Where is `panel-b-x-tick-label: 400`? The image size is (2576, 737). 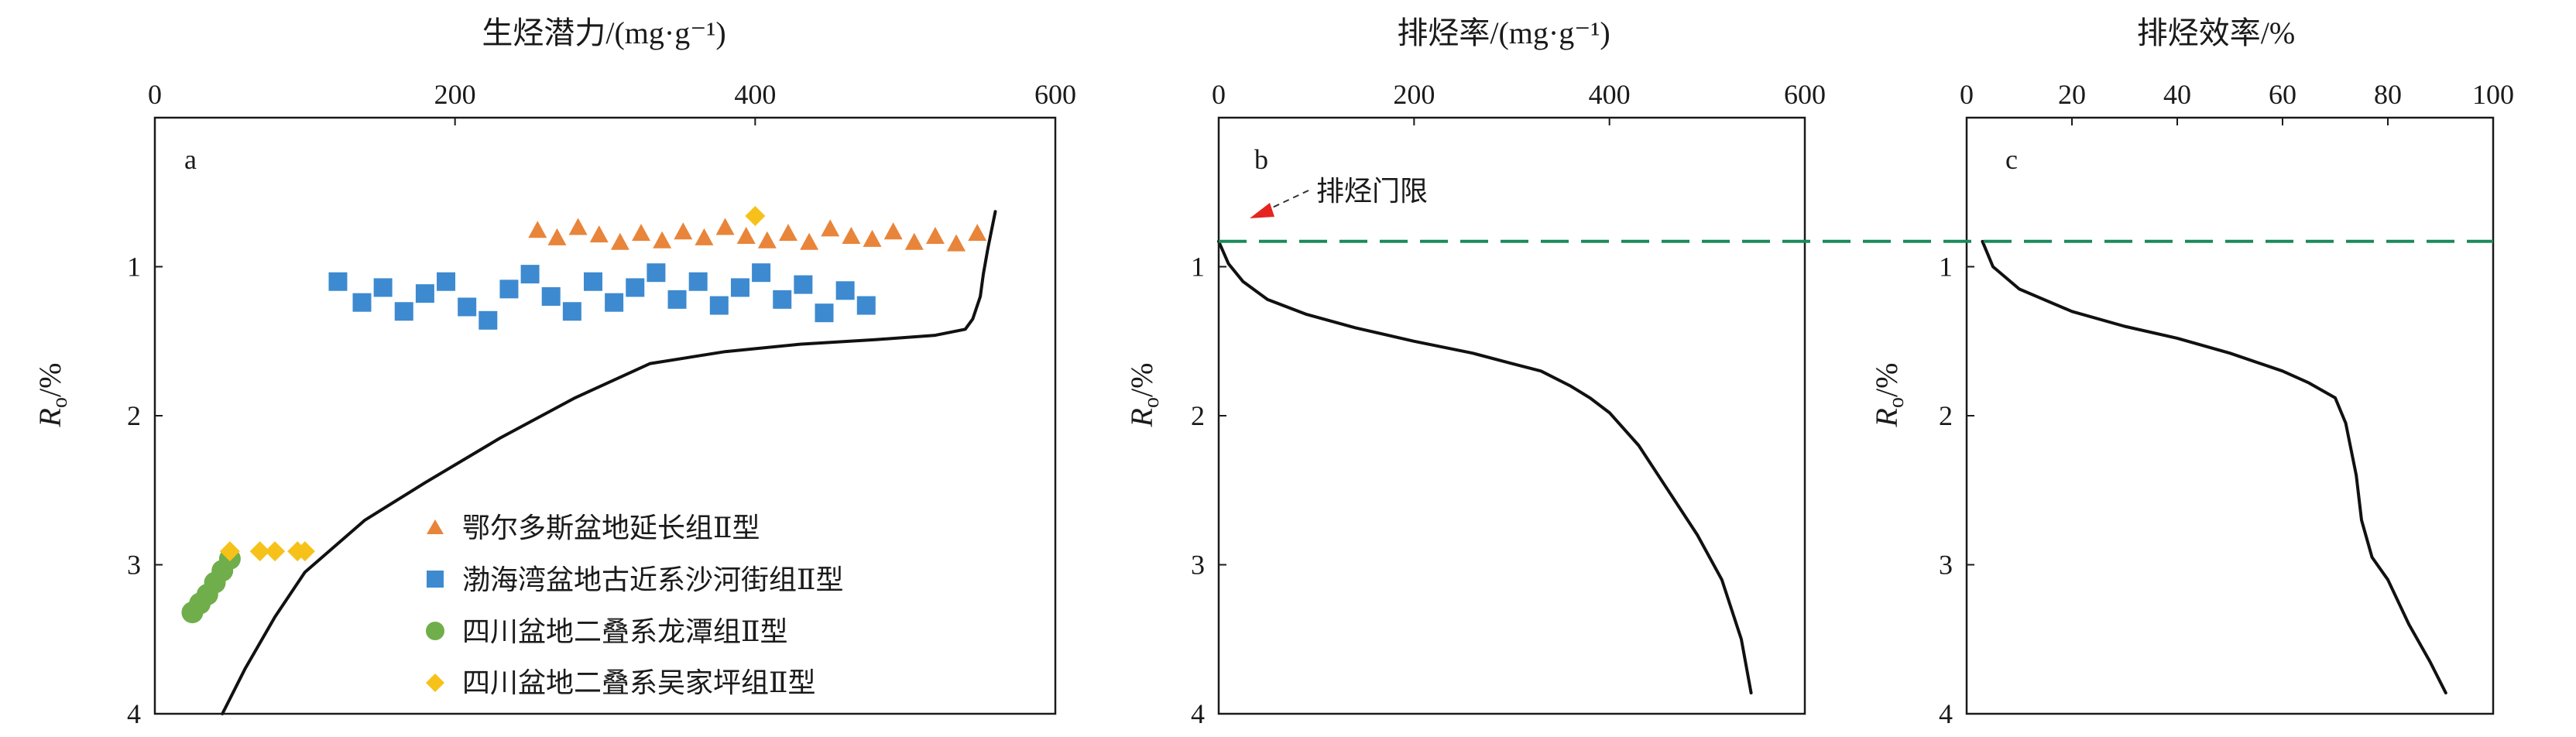 panel-b-x-tick-label: 400 is located at coordinates (1610, 94).